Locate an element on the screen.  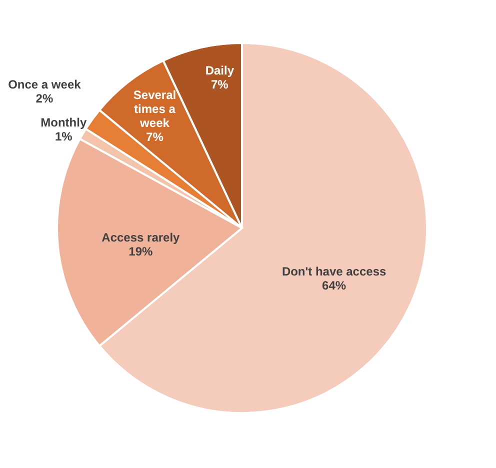
data-label: 19% is located at coordinates (141, 251).